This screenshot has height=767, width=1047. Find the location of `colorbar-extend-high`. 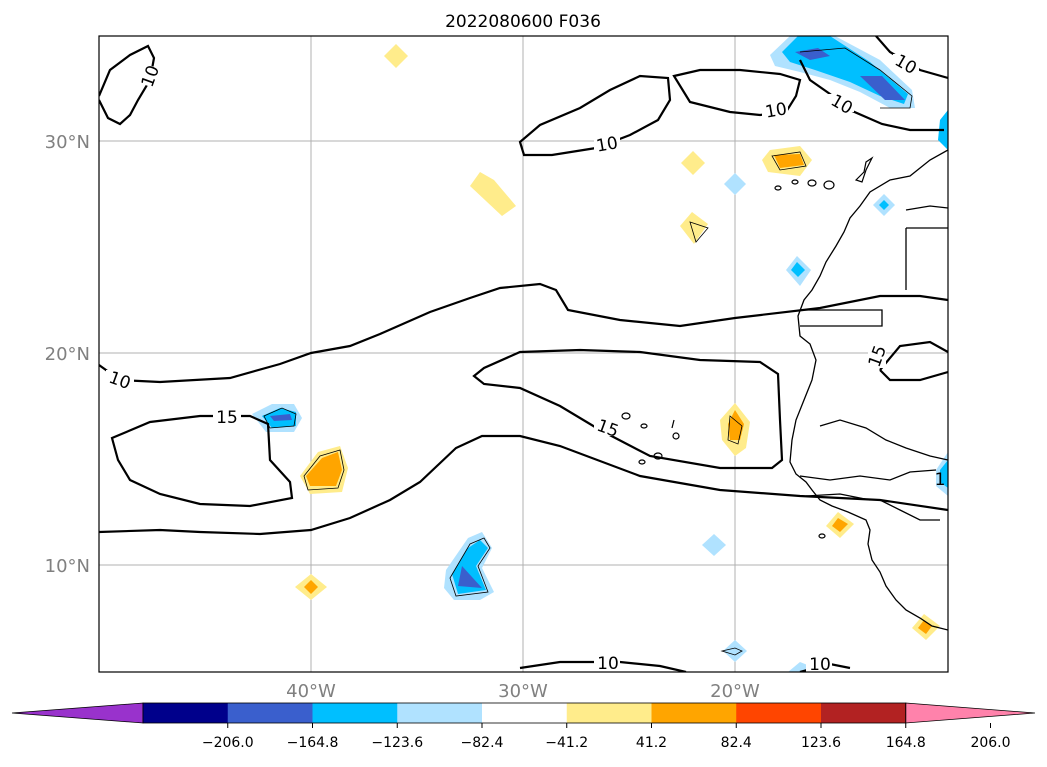

colorbar-extend-high is located at coordinates (970, 713).